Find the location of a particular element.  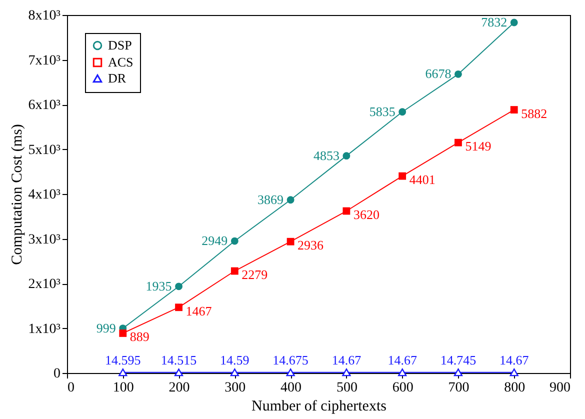

data-label: 7832 is located at coordinates (494, 22).